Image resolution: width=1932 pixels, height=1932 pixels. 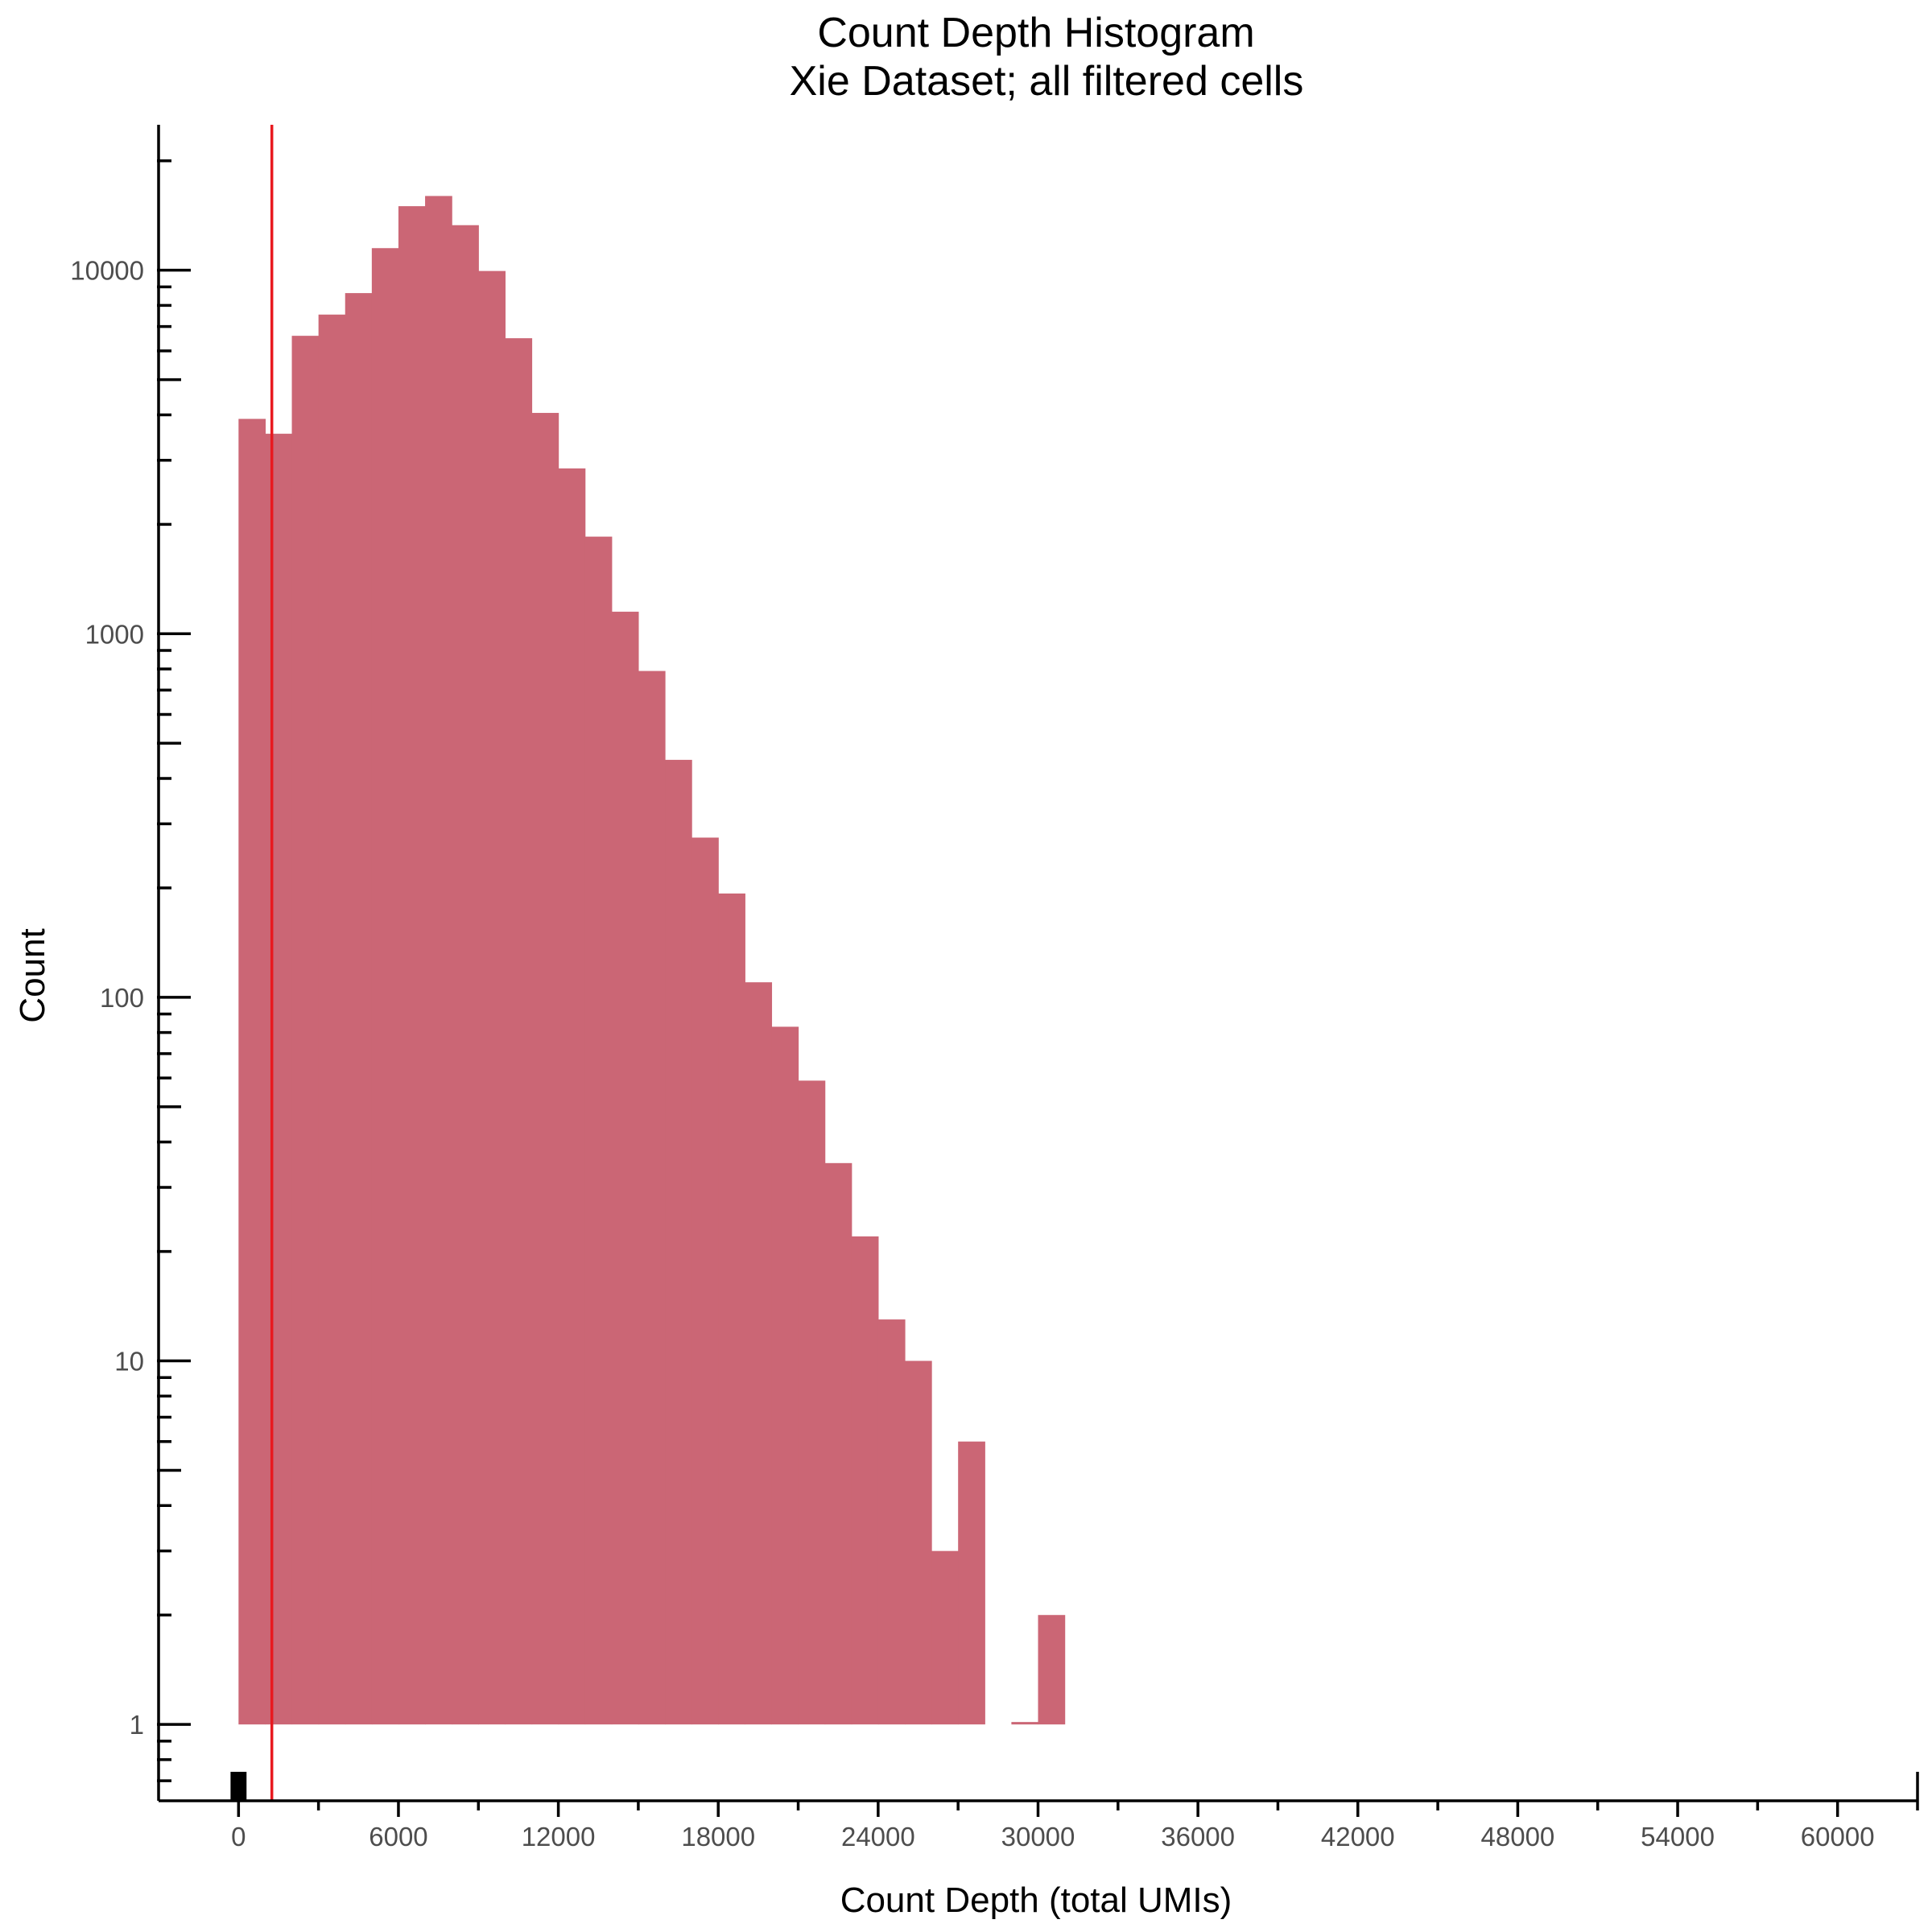 I want to click on x-tick-label: 48000, so click(x=1518, y=1837).